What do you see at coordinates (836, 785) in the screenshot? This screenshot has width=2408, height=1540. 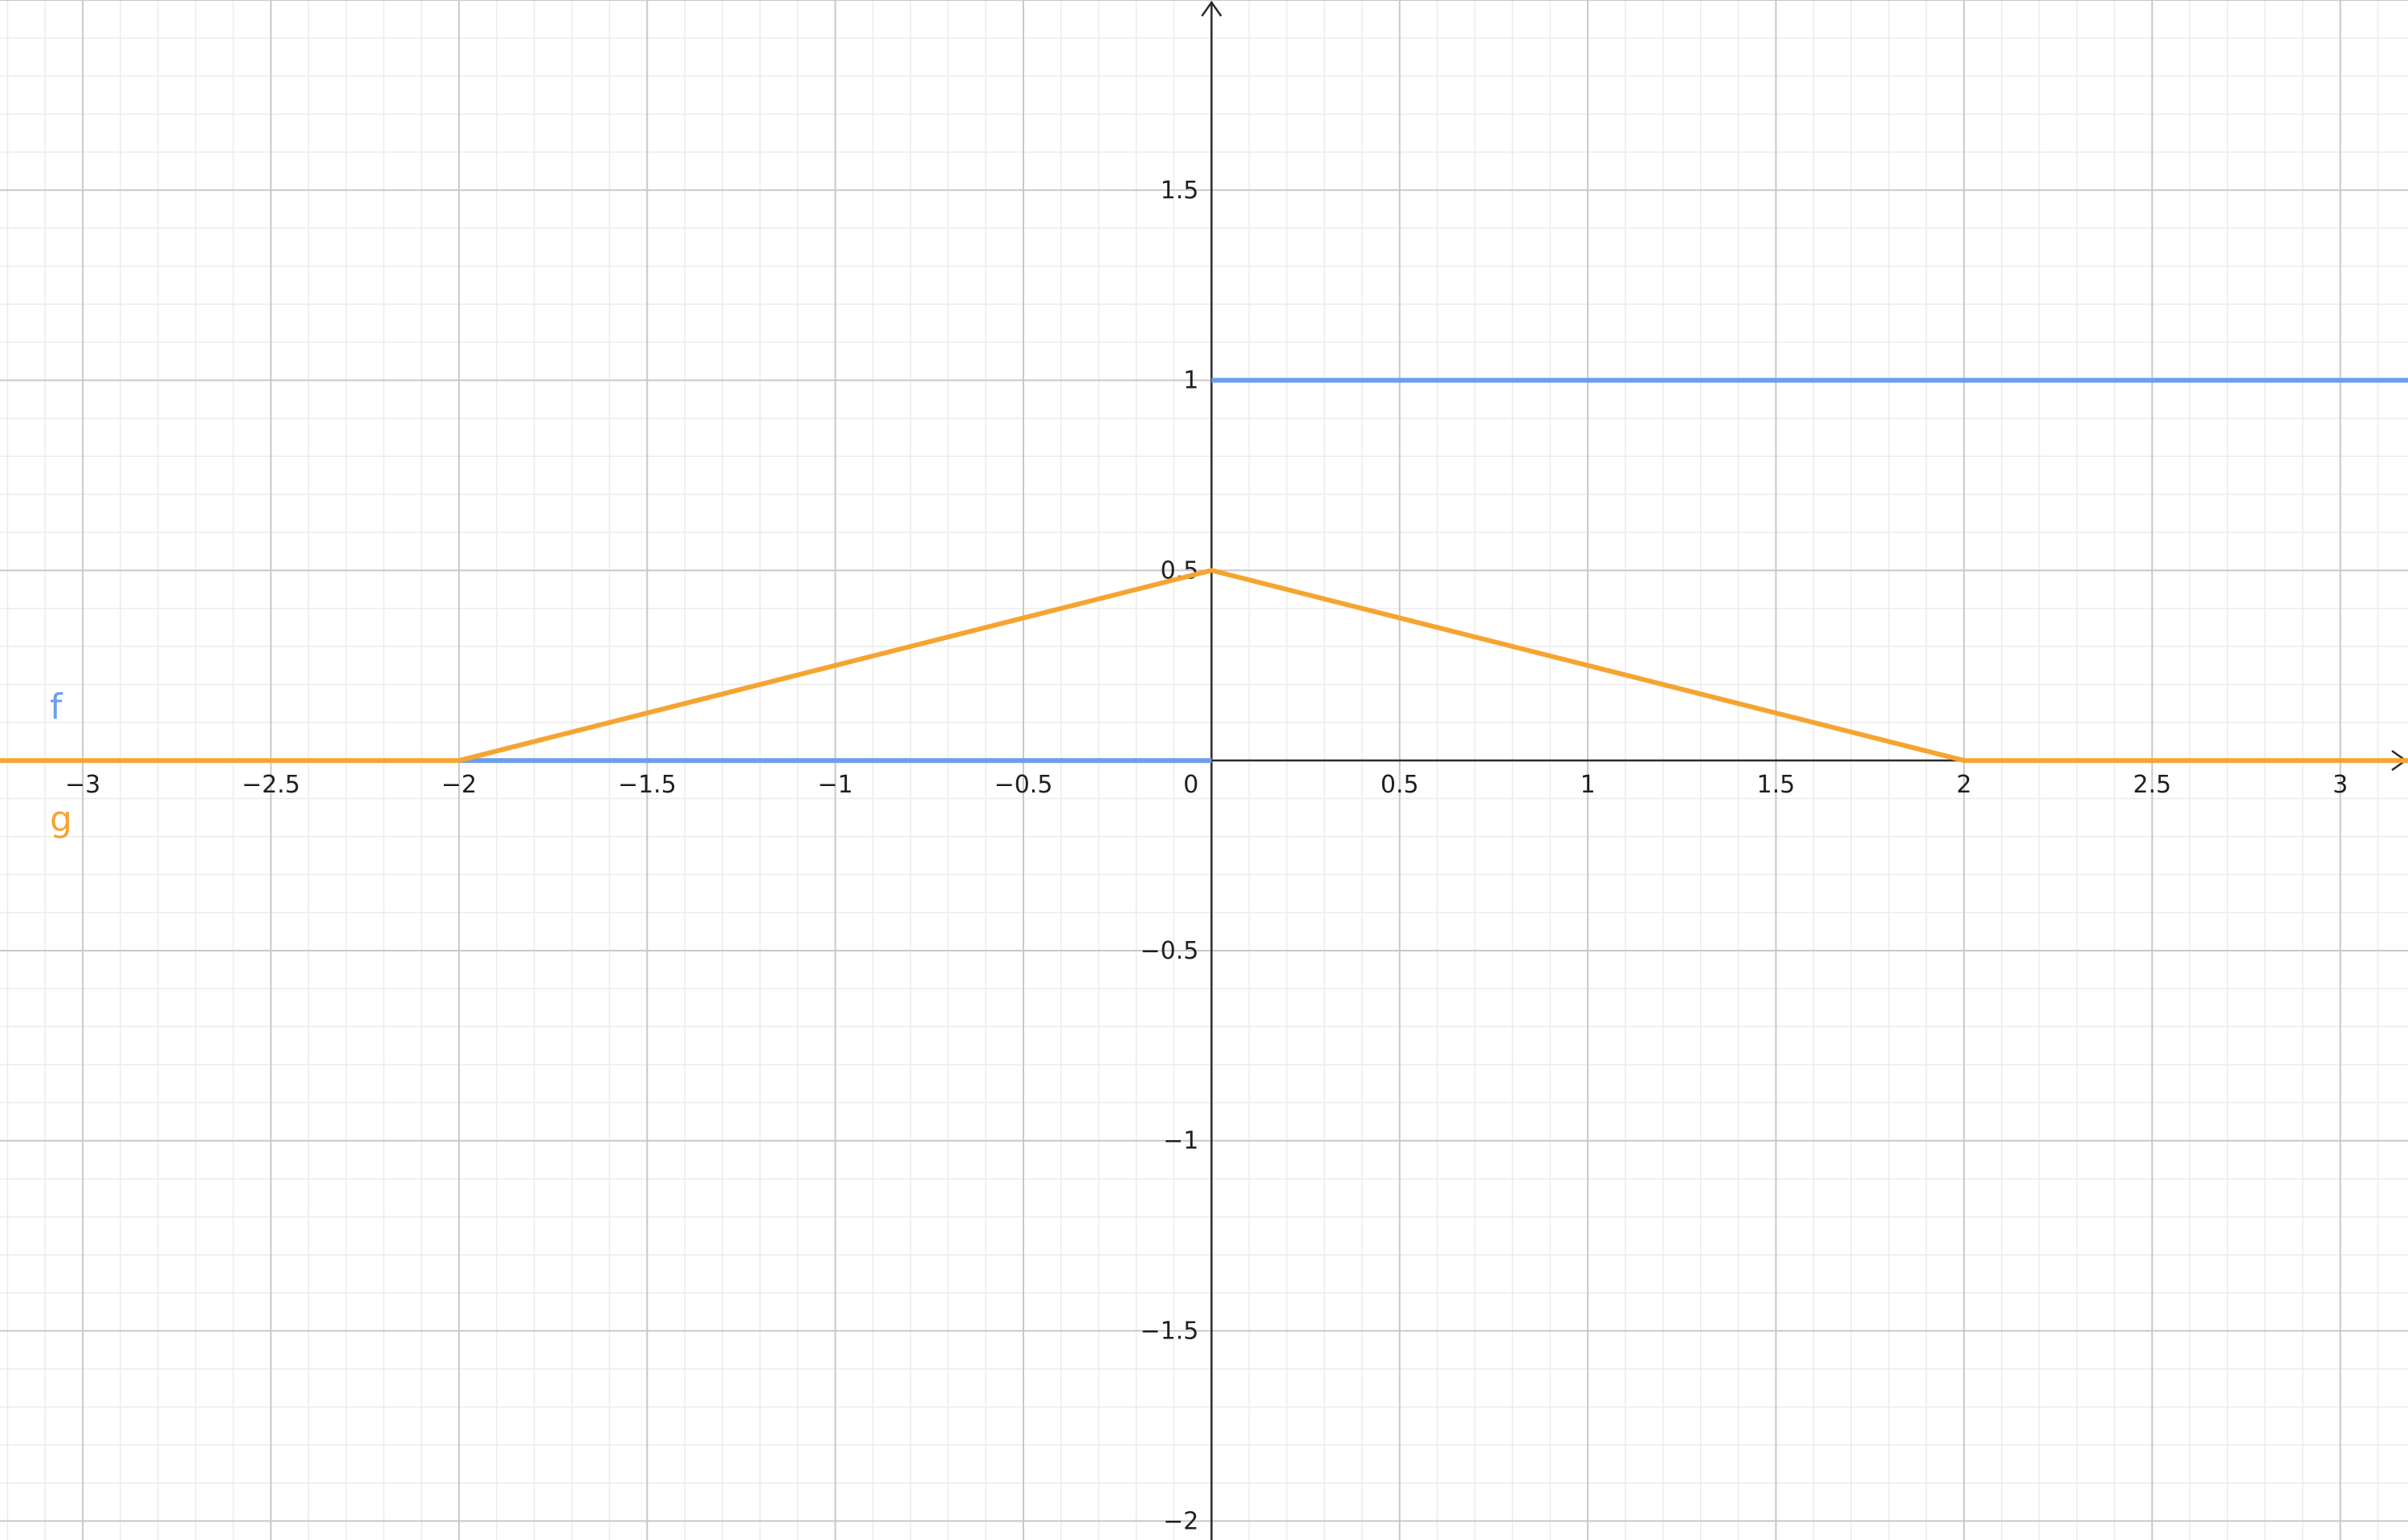 I see `x-tick-label: −1` at bounding box center [836, 785].